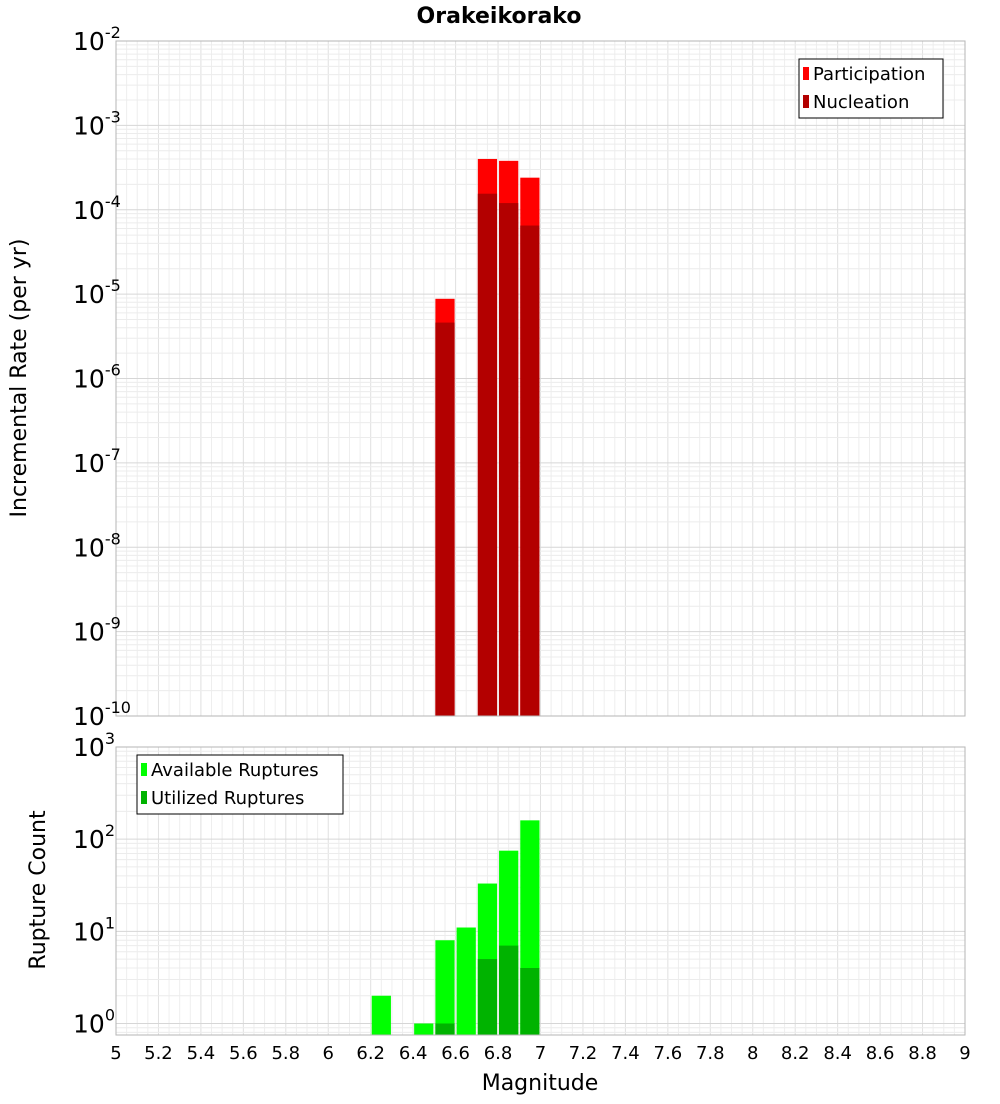 The image size is (1000, 1104). Describe the element at coordinates (97, 208) in the screenshot. I see `y-tick-label: 10⁻⁴` at that location.